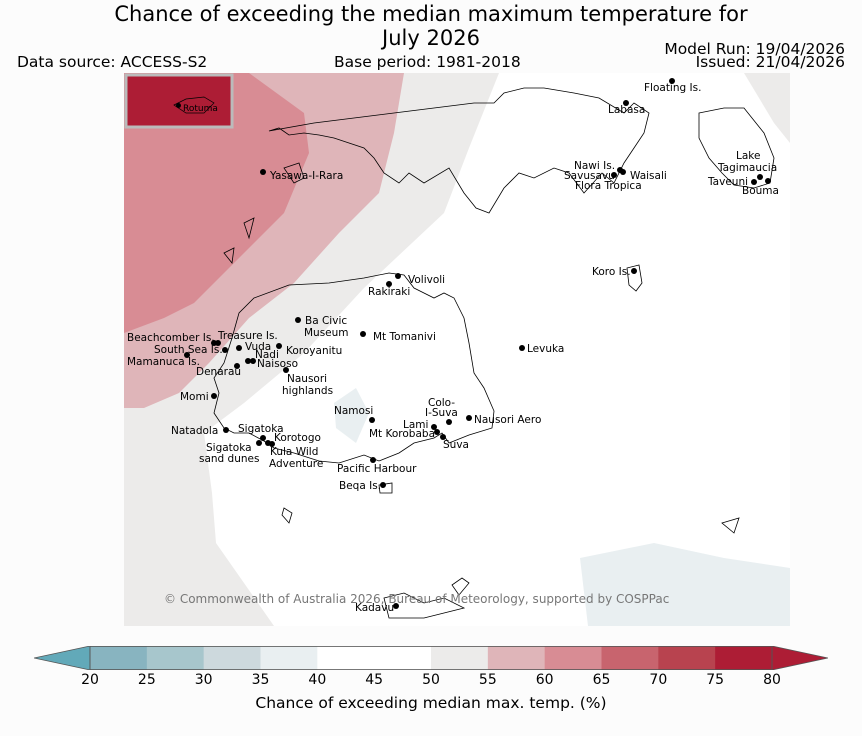 This screenshot has width=862, height=736. Describe the element at coordinates (203, 680) in the screenshot. I see `colorbar-tick-label: 30` at that location.